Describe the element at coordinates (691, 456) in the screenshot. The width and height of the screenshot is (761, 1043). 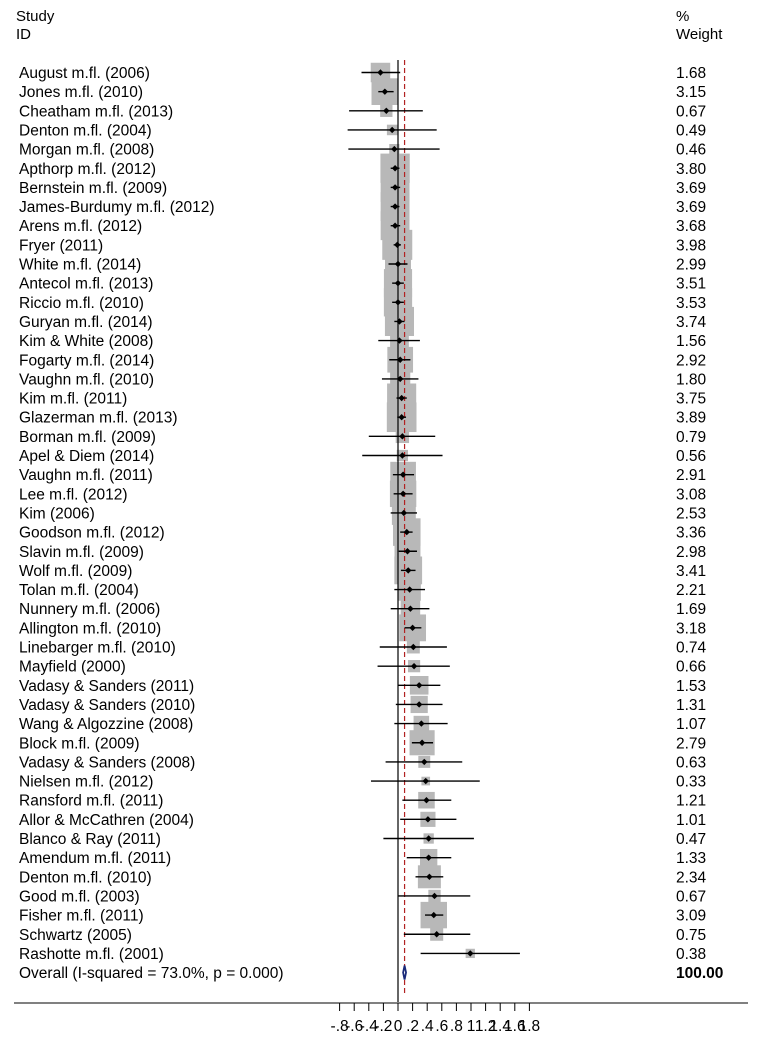
I see `weight-value: 0.56` at that location.